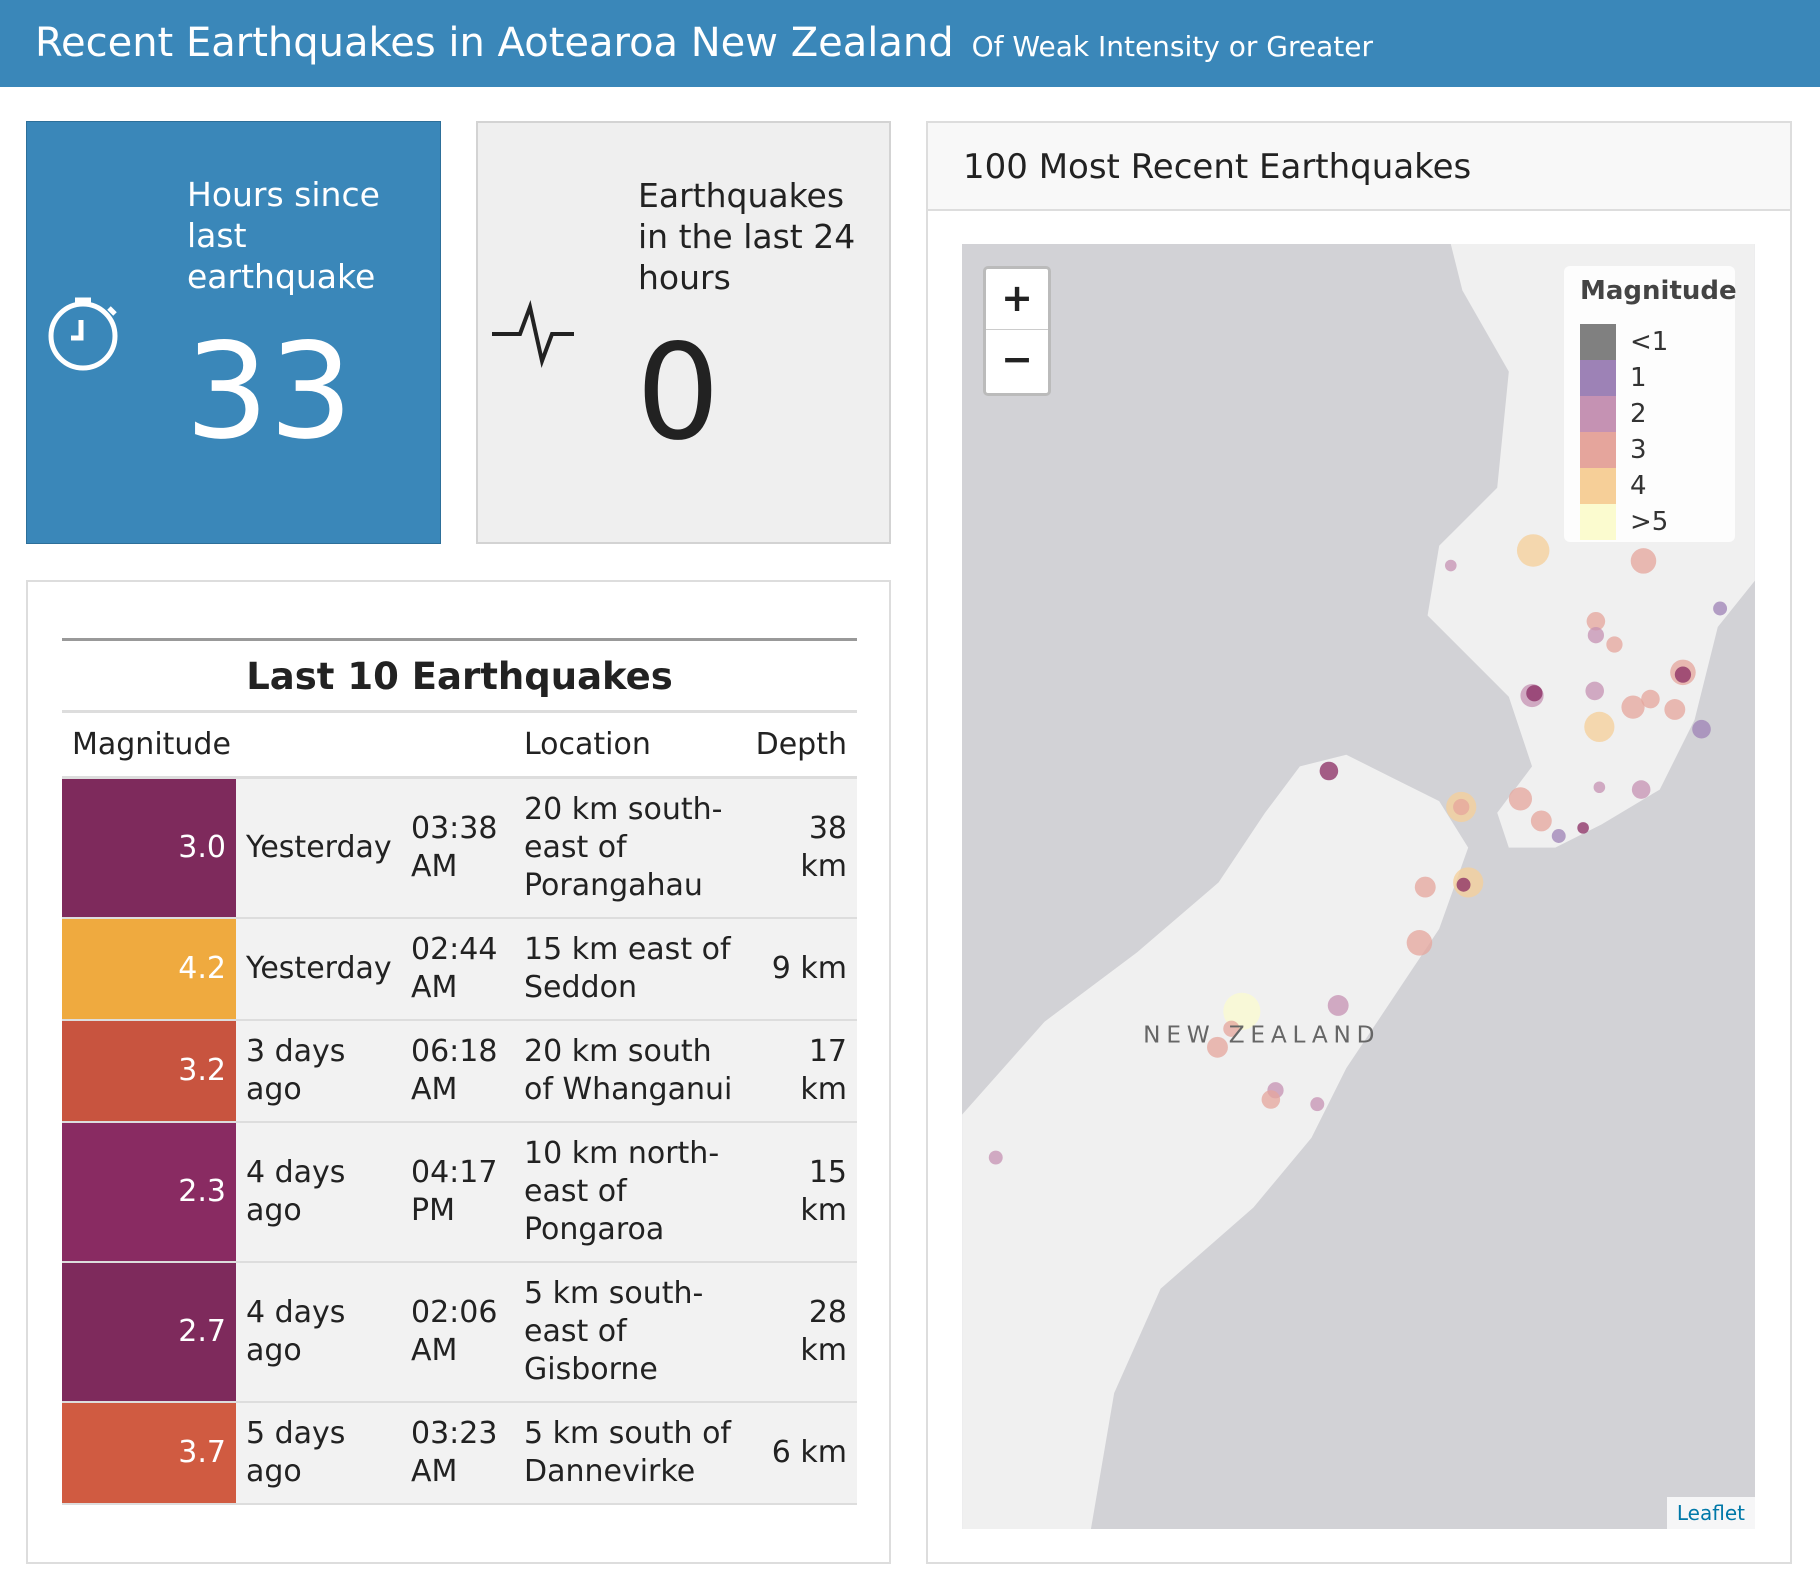 This screenshot has height=1596, width=1820. I want to click on value-box-label: Hours since last earthquake, so click(283, 235).